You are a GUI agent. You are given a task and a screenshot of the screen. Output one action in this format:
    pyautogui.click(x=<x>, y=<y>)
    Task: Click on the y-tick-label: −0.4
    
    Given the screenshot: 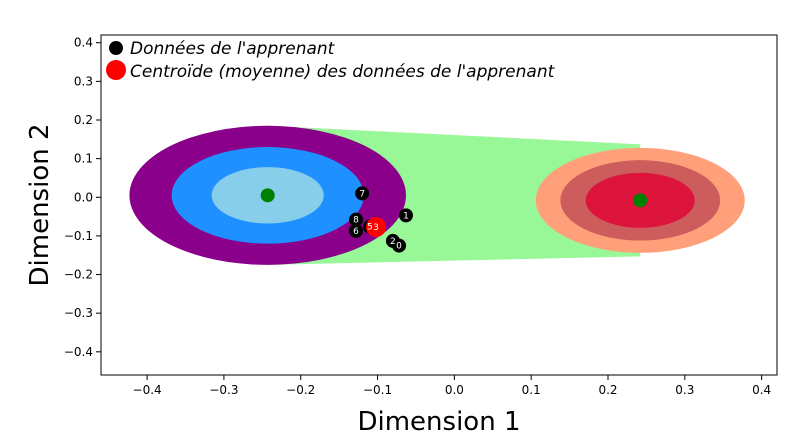 What is the action you would take?
    pyautogui.click(x=78, y=352)
    